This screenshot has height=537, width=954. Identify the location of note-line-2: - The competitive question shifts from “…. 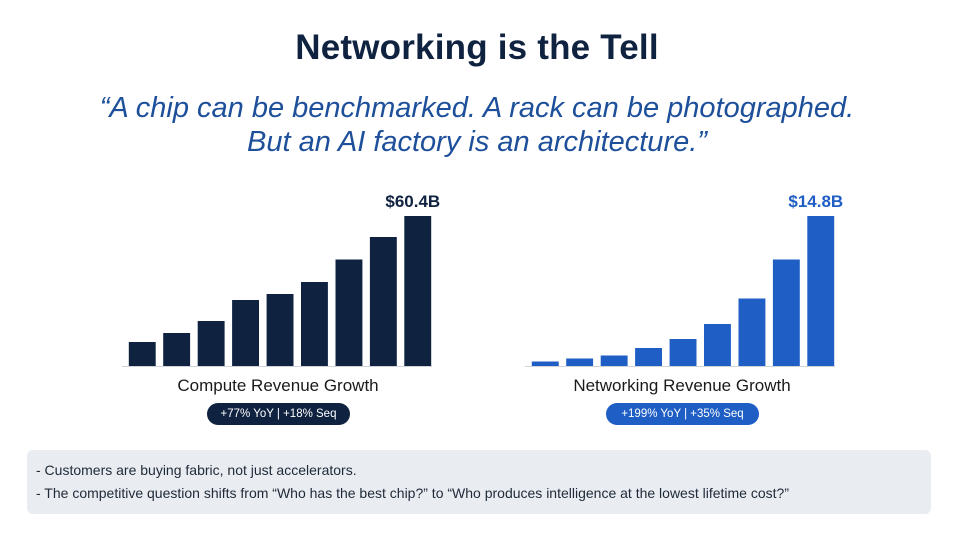
(412, 493).